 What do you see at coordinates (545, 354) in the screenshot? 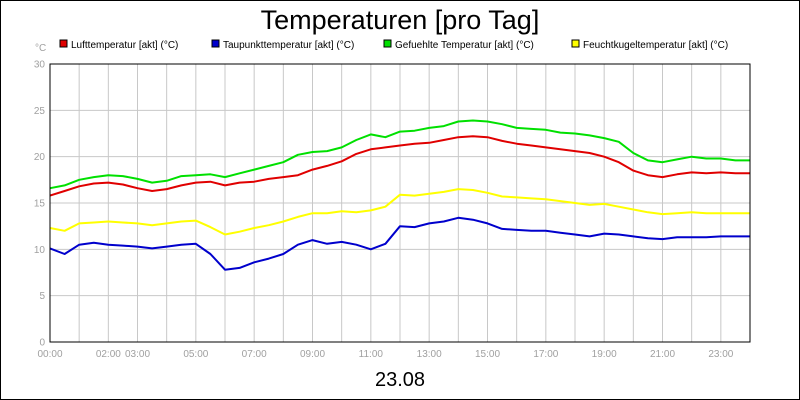
I see `x-tick-label: 17:00` at bounding box center [545, 354].